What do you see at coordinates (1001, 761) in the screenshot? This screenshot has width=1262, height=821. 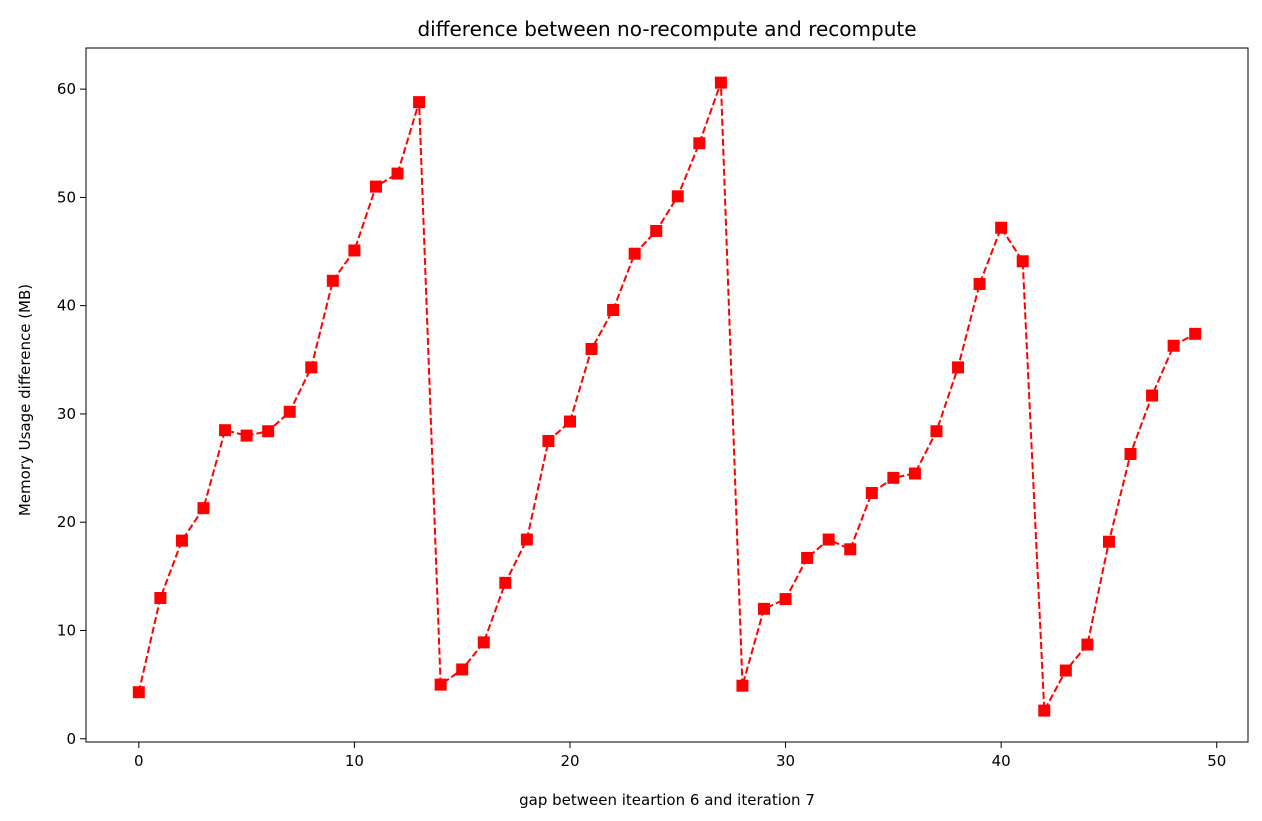 I see `x-tick-label: 40` at bounding box center [1001, 761].